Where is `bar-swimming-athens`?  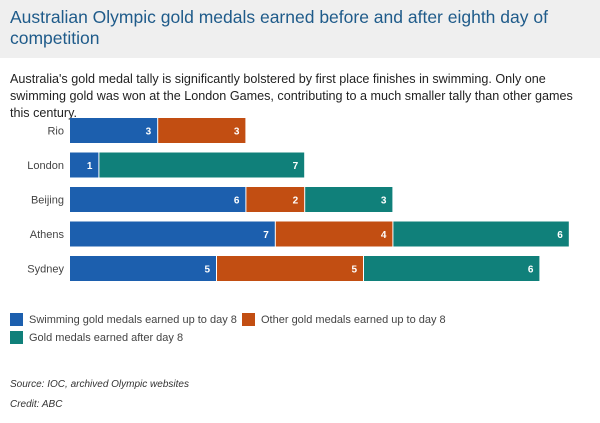 bar-swimming-athens is located at coordinates (172, 234).